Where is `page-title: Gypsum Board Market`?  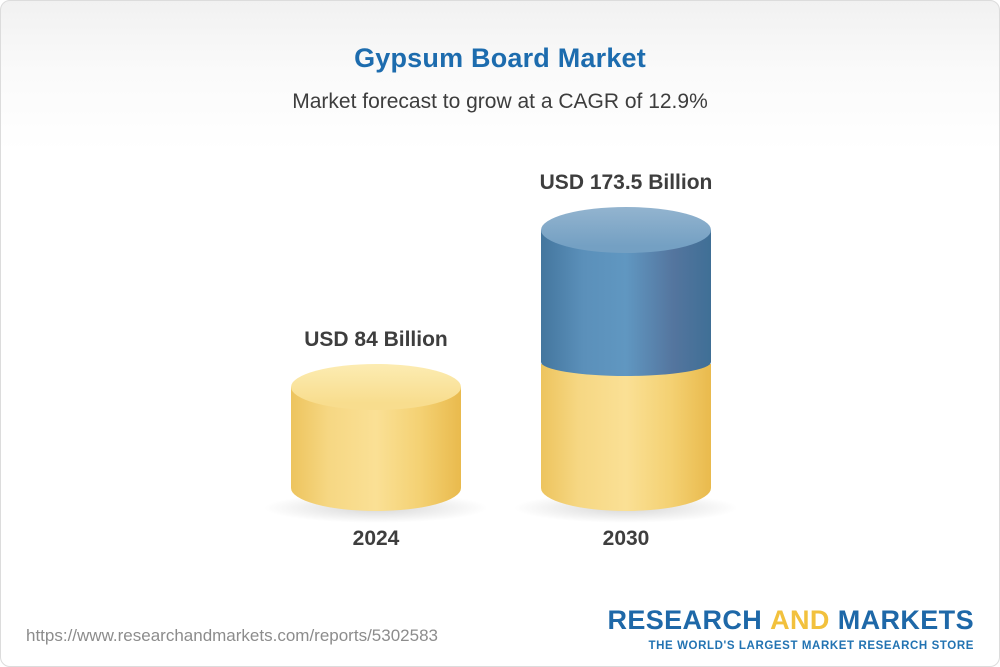
page-title: Gypsum Board Market is located at coordinates (500, 58).